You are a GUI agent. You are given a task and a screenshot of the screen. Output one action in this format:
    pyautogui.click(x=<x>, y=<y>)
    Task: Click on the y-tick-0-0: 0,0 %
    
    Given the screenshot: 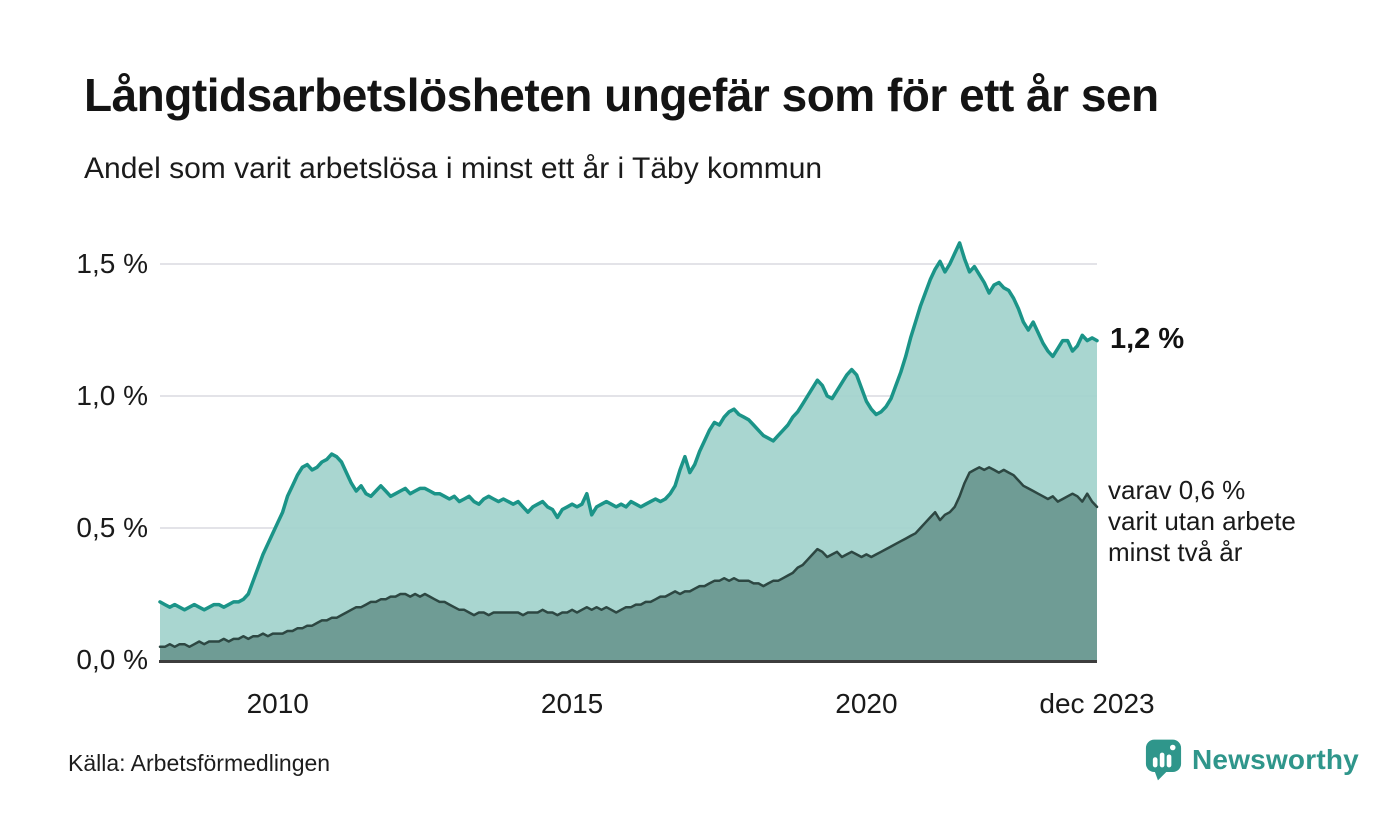 What is the action you would take?
    pyautogui.click(x=112, y=659)
    